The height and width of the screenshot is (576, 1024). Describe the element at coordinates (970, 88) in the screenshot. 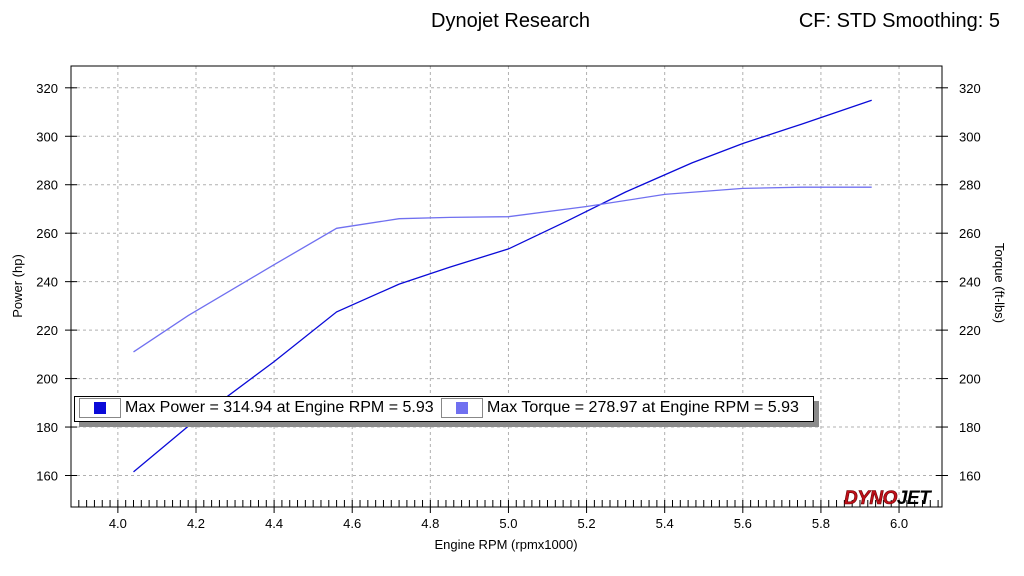

I see `y-right-tick-label: 320` at that location.